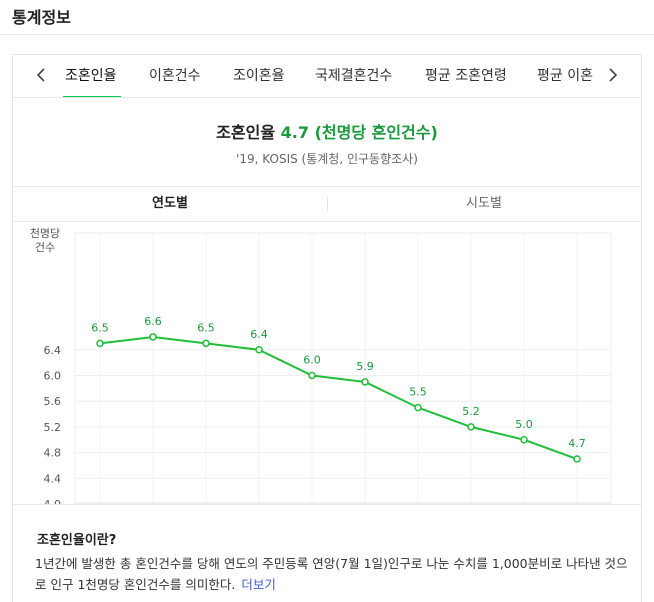 The image size is (654, 602). What do you see at coordinates (53, 453) in the screenshot?
I see `y-tick-label: 4.8` at bounding box center [53, 453].